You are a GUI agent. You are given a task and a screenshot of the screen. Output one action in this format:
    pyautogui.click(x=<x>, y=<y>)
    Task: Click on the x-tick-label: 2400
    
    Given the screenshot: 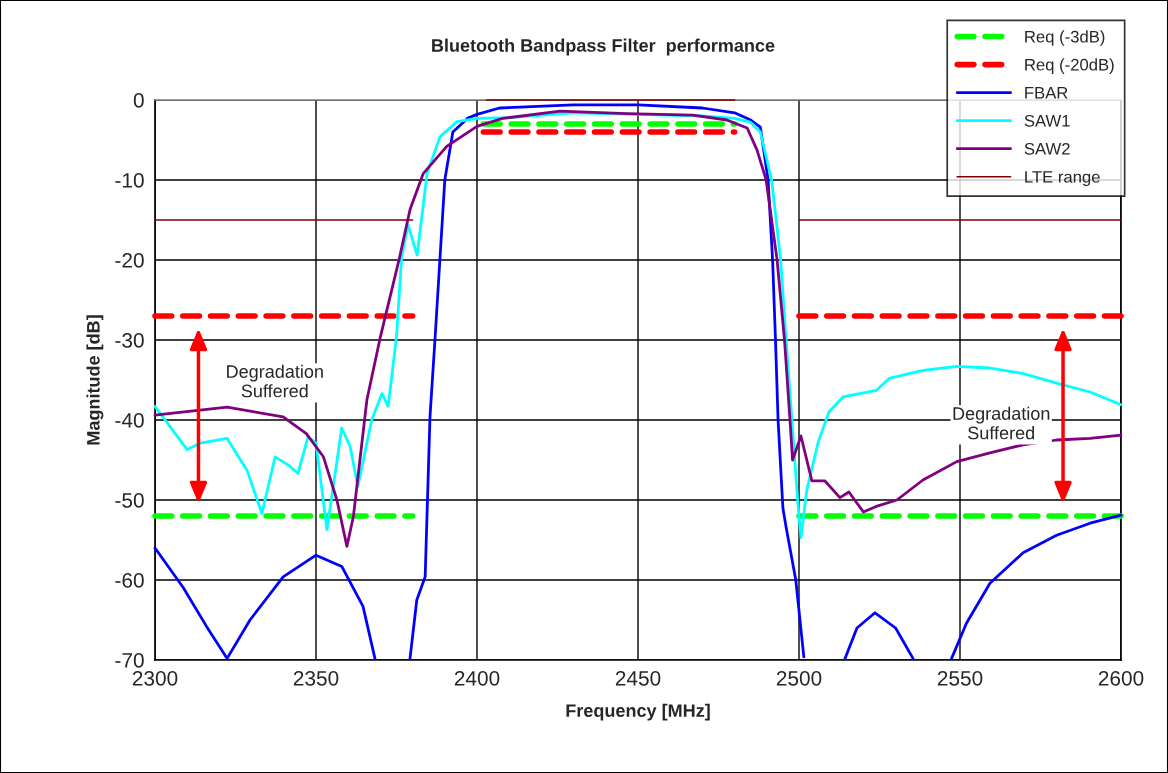 What is the action you would take?
    pyautogui.click(x=477, y=678)
    